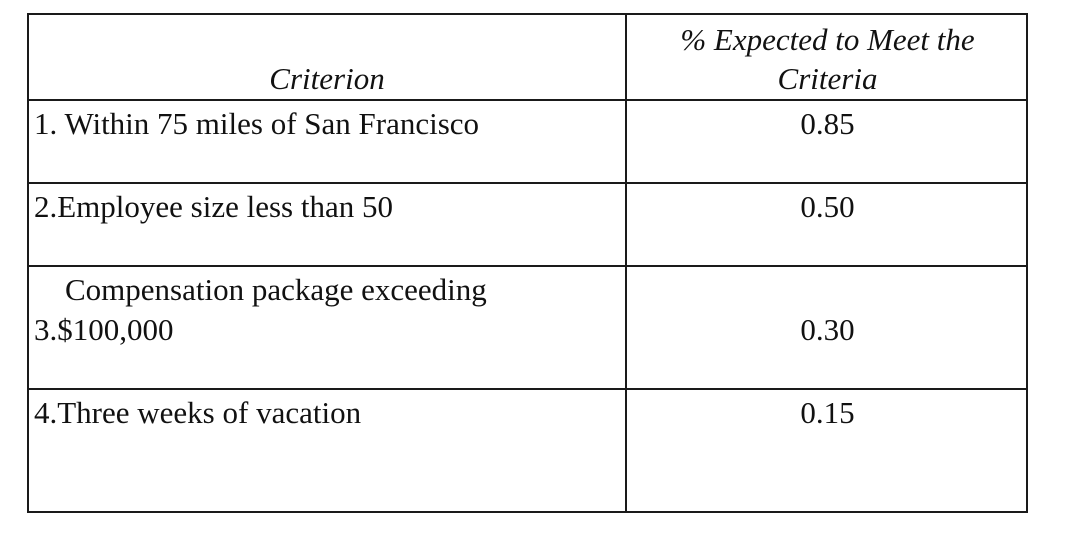 The image size is (1088, 546). Describe the element at coordinates (257, 123) in the screenshot. I see `row-1-criterion: 1. Within 75 miles of San Francisco` at that location.